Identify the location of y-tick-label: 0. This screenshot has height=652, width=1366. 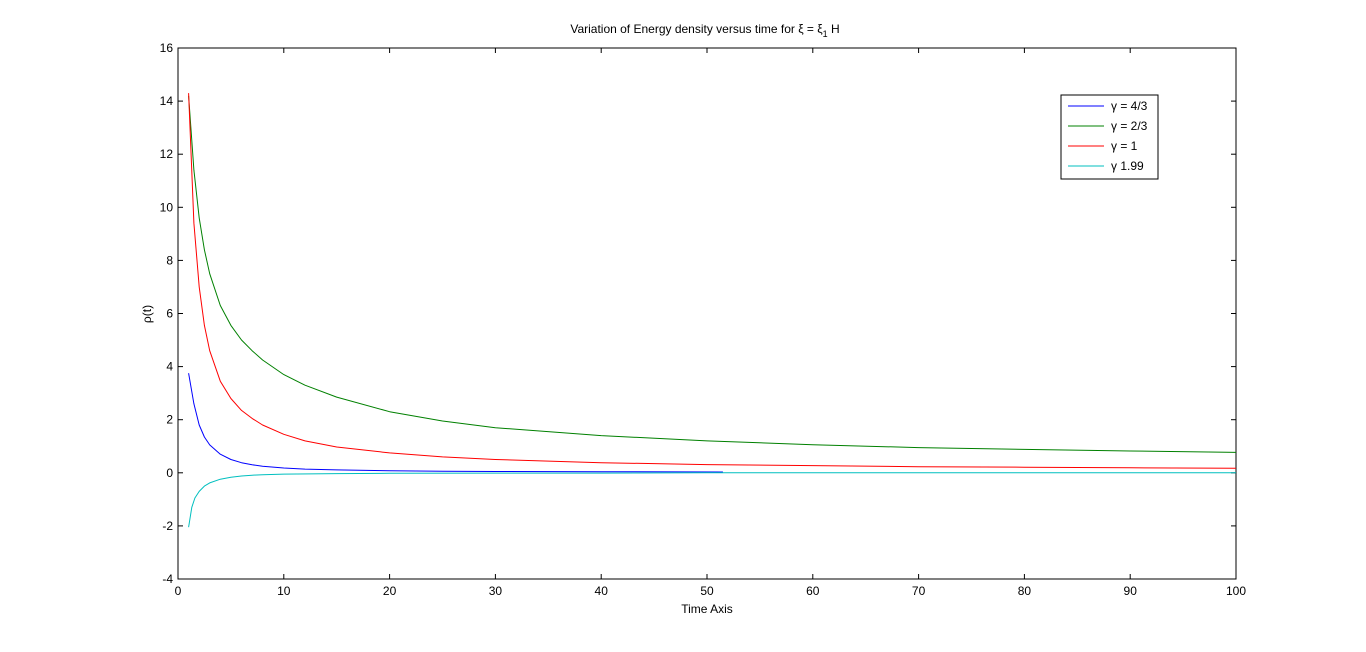
(169, 473).